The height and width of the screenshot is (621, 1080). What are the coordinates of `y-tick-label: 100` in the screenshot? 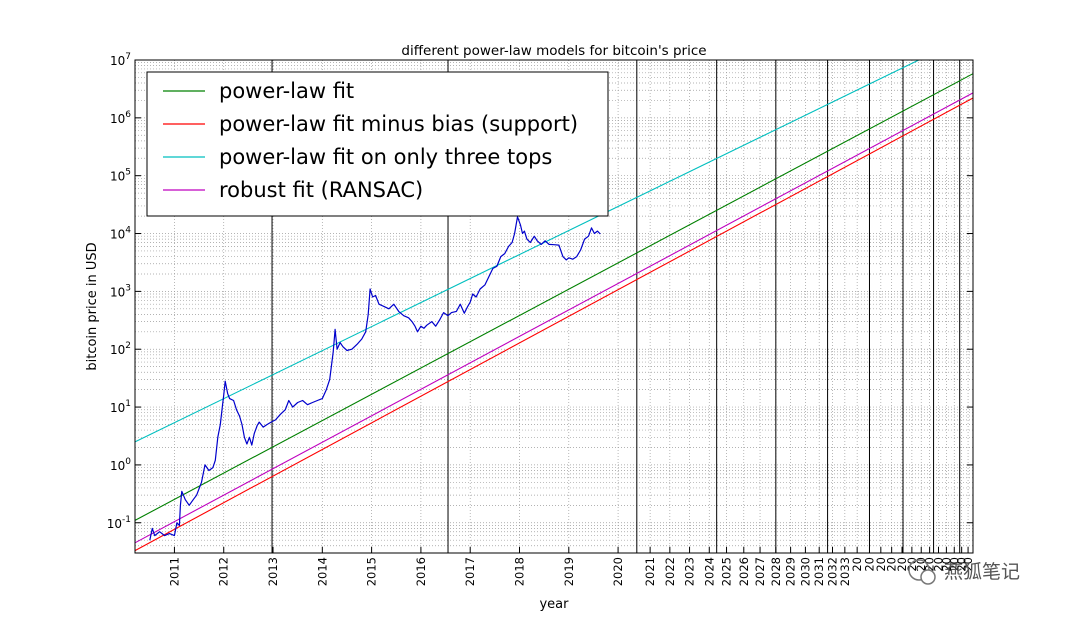 It's located at (120, 465).